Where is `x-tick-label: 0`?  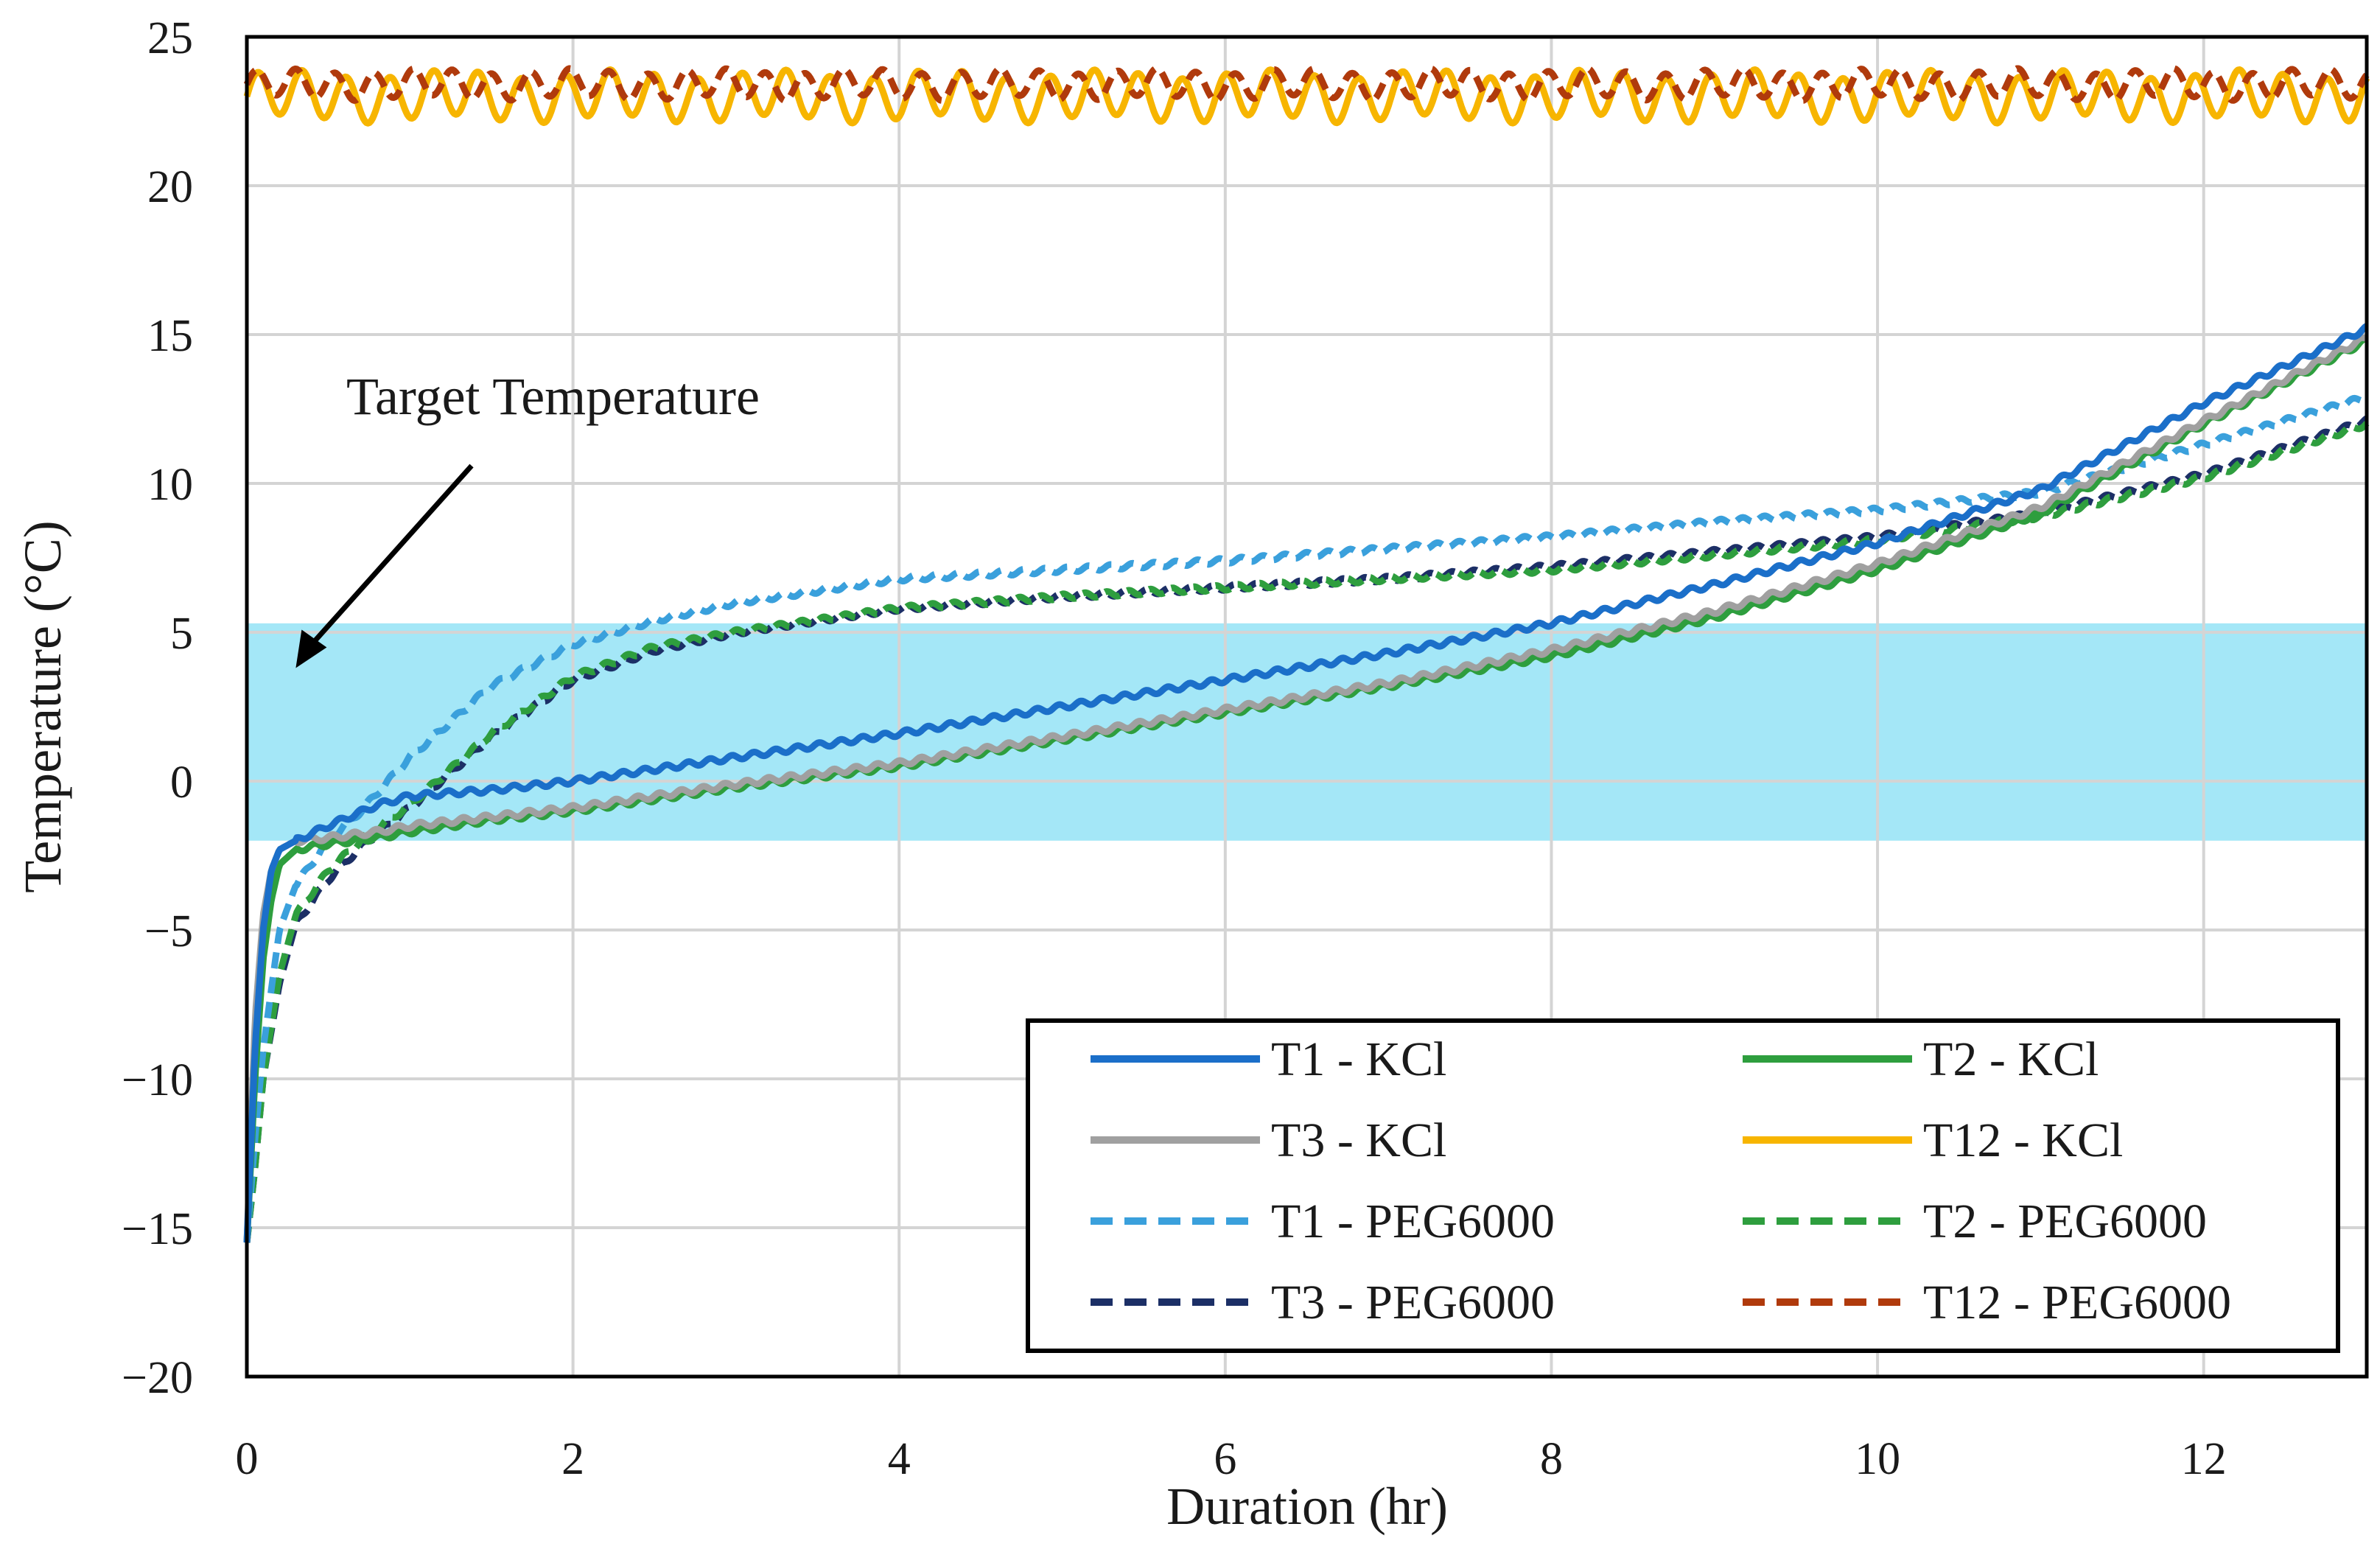 x-tick-label: 0 is located at coordinates (247, 1459).